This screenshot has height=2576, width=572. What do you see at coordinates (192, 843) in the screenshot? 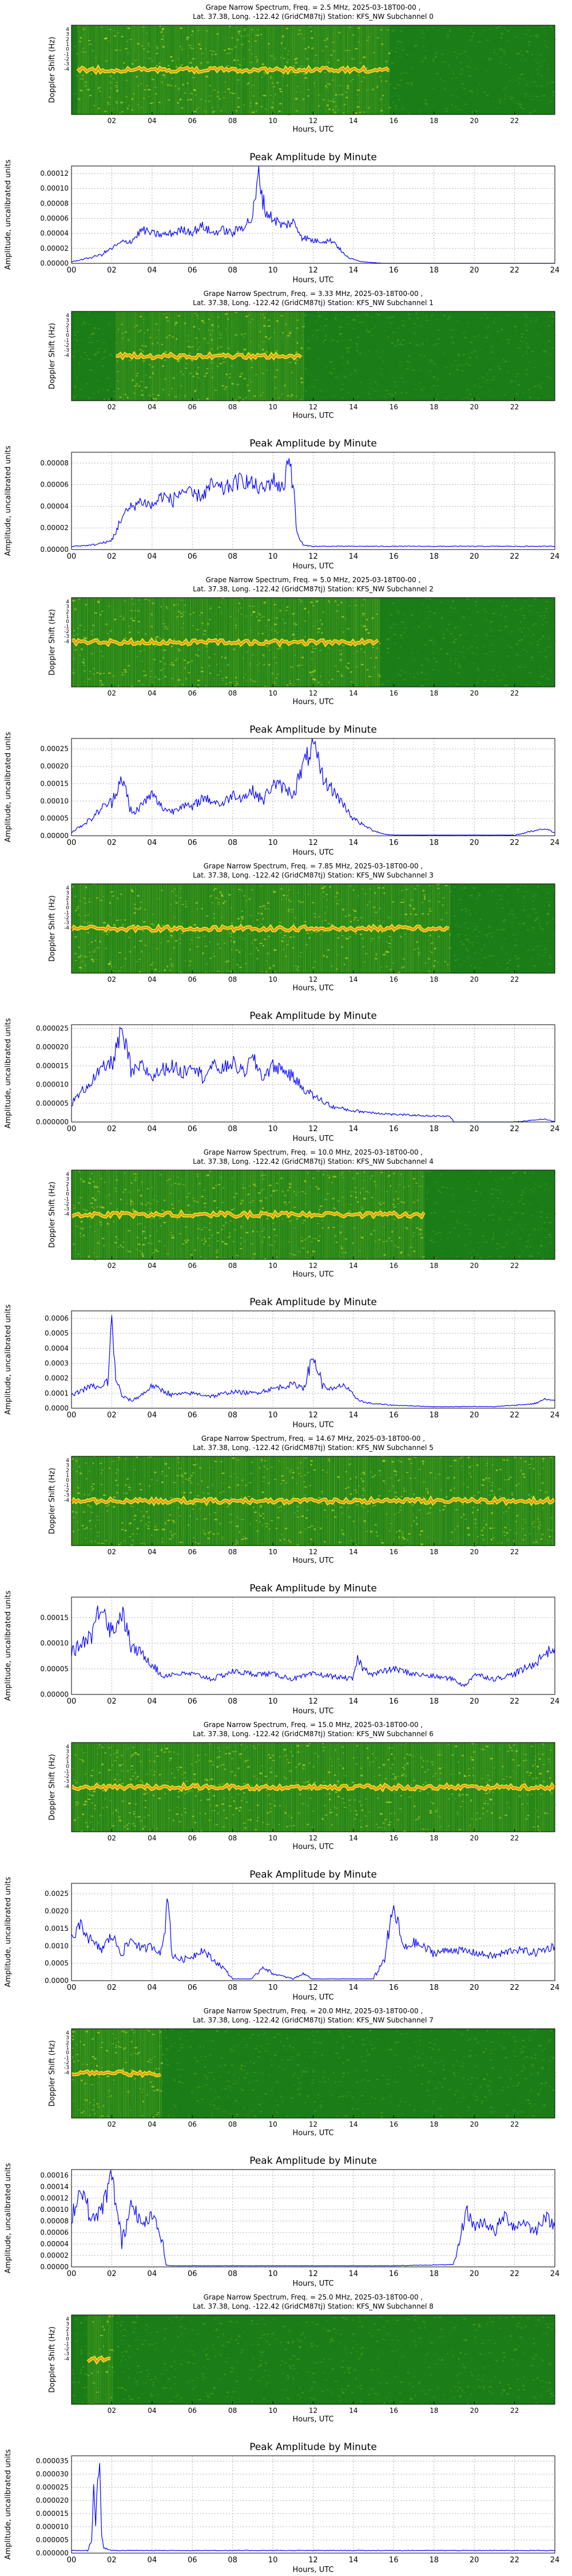
I see `x-tick-label: 06` at bounding box center [192, 843].